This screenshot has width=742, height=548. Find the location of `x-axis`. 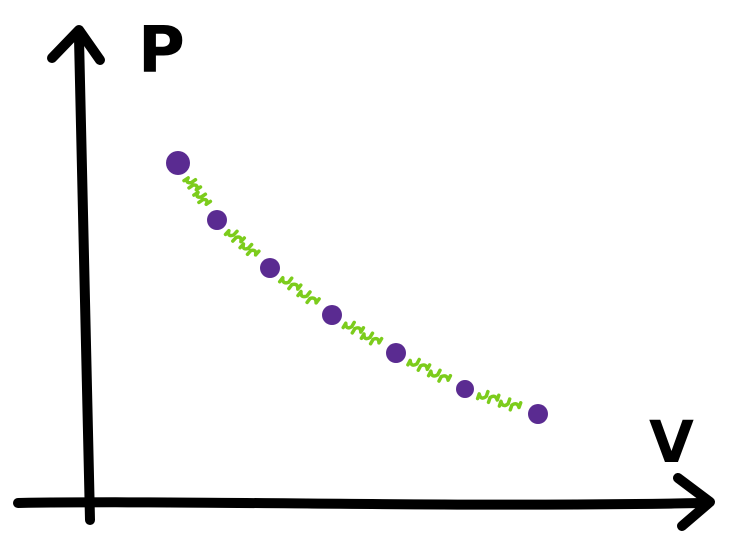

x-axis is located at coordinates (360, 503).